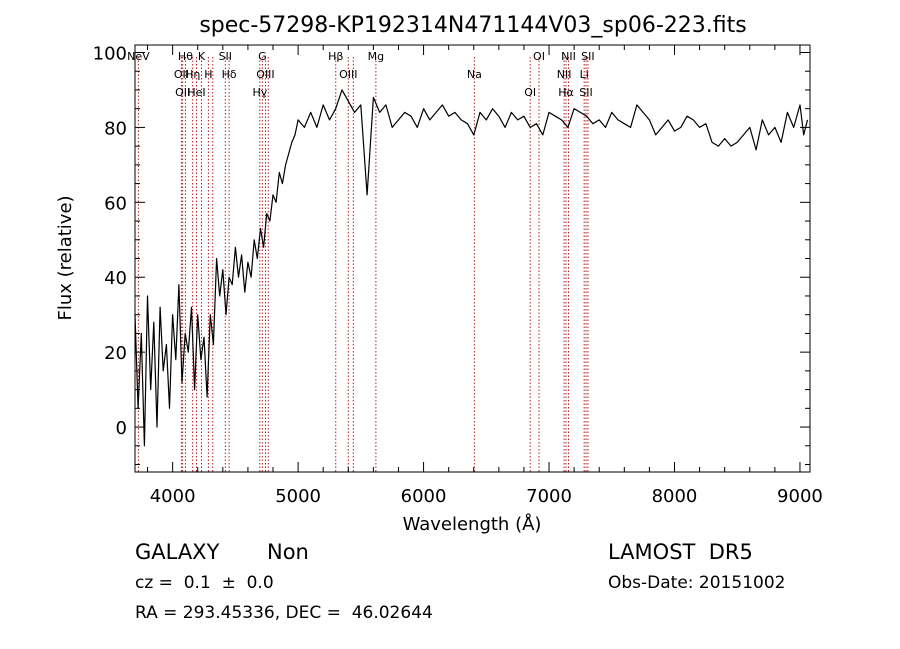 This screenshot has height=649, width=900. I want to click on line-marker-label: K, so click(202, 56).